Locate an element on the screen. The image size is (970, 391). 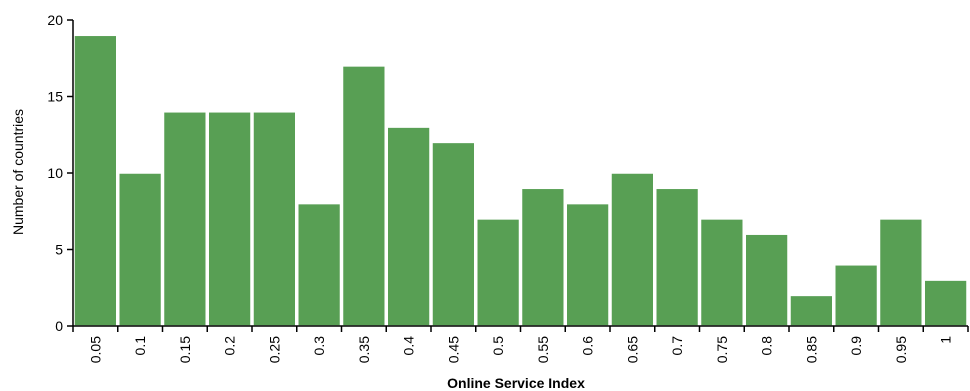
bar-0.6 is located at coordinates (587, 264).